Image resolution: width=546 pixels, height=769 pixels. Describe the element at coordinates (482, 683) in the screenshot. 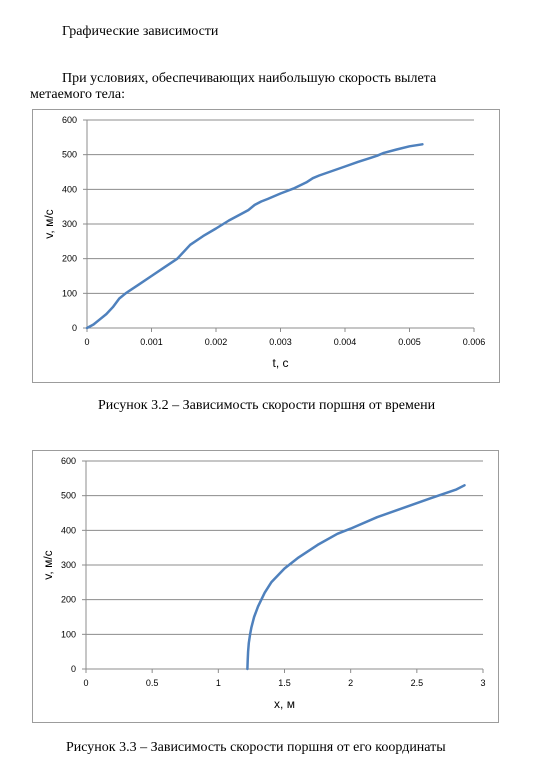

I see `x-tick-label: 3` at that location.